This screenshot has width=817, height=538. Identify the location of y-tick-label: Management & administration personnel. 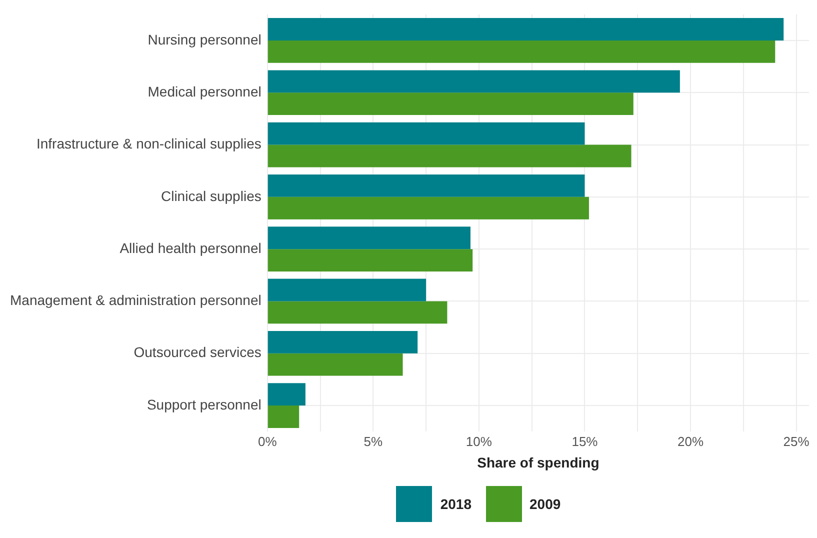
(136, 300).